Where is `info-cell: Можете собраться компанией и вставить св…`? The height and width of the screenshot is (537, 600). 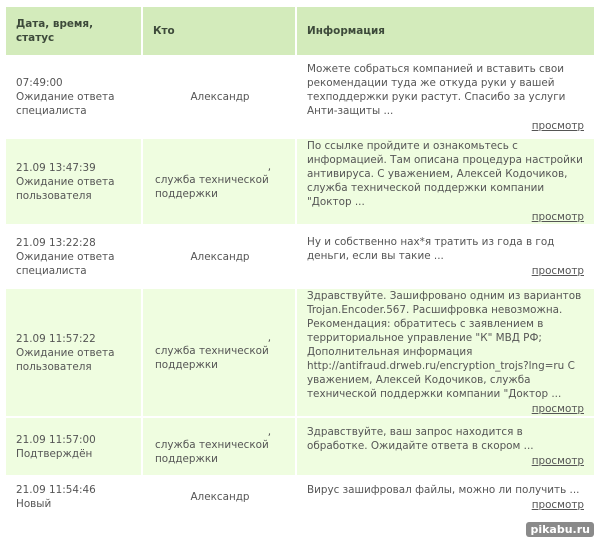
info-cell: Можете собраться компанией и вставить св… is located at coordinates (445, 97).